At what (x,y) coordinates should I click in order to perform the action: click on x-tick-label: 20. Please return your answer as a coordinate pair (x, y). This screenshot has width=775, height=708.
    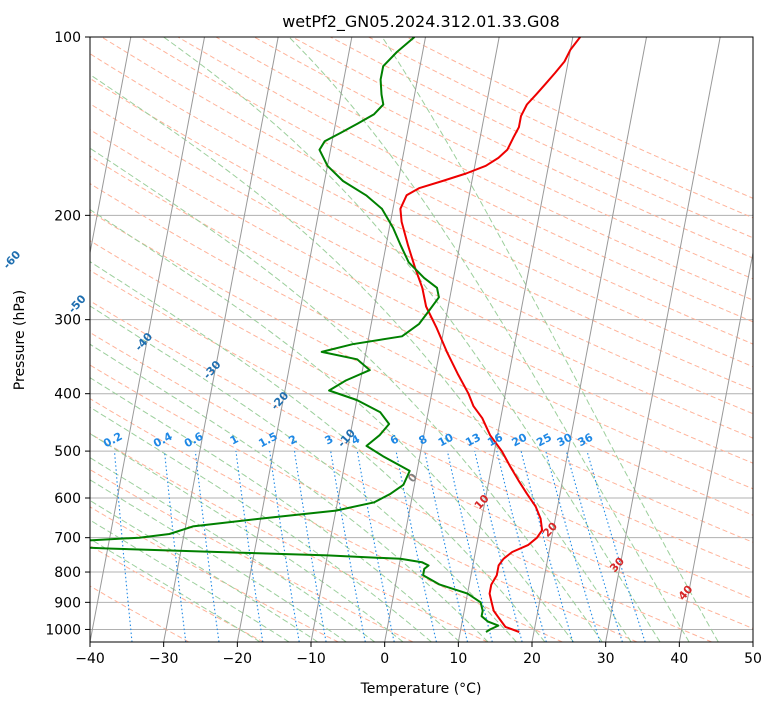
    Looking at the image, I should click on (532, 659).